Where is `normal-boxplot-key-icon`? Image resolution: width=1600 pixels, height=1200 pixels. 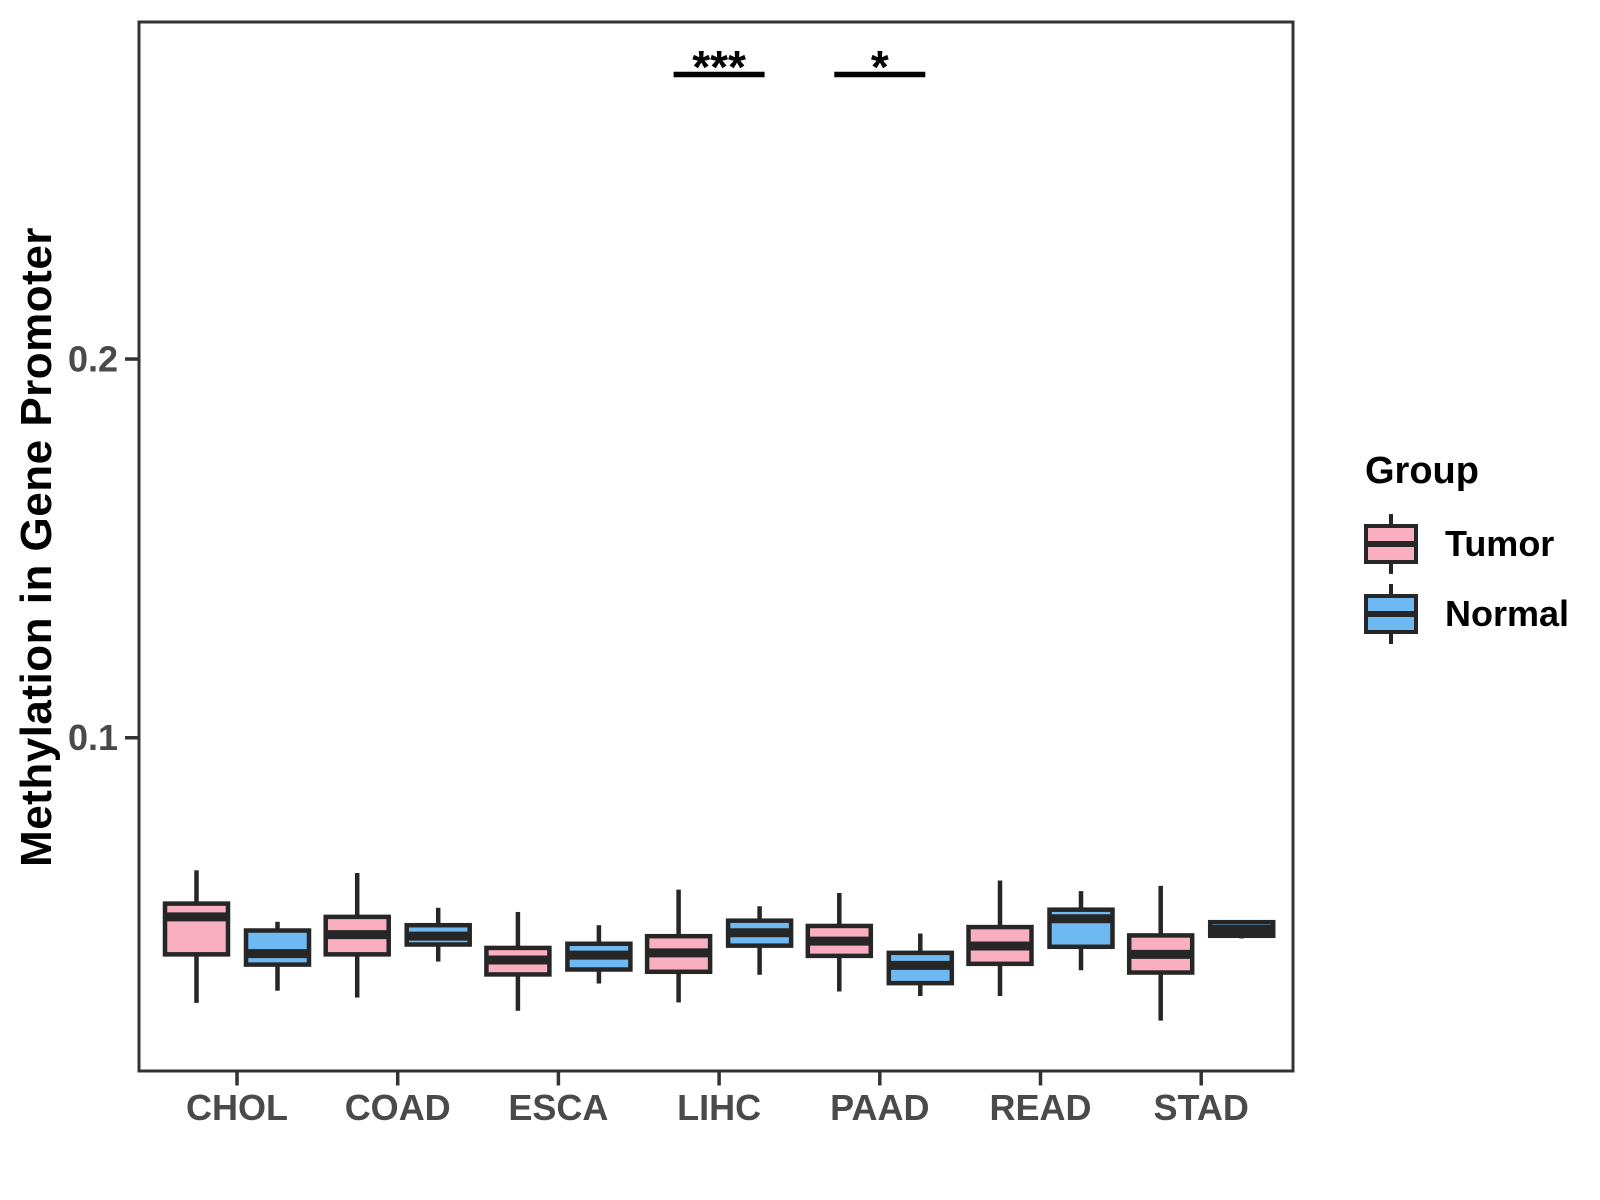 normal-boxplot-key-icon is located at coordinates (1391, 614).